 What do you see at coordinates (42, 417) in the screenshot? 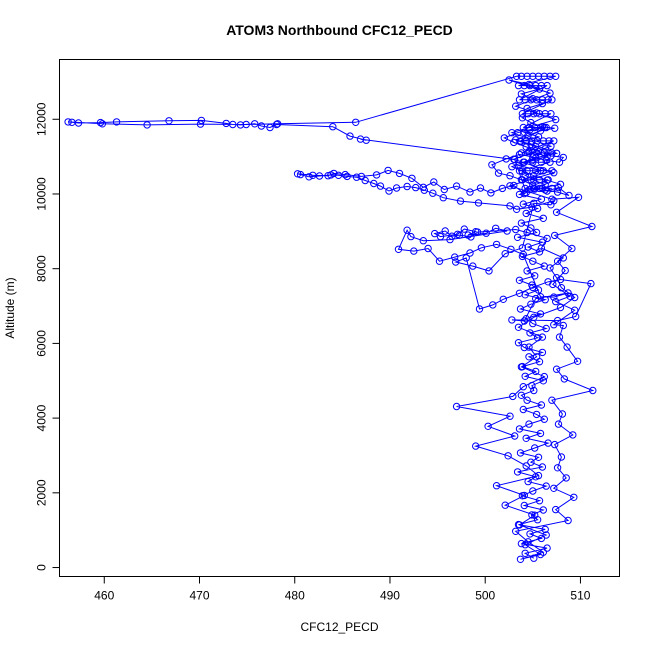
I see `y-tick-label: 4000` at bounding box center [42, 417].